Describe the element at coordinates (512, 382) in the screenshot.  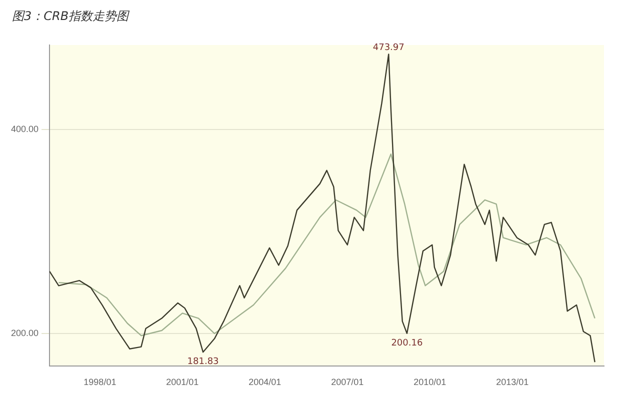
I see `x-tick-label: 2013/01` at that location.